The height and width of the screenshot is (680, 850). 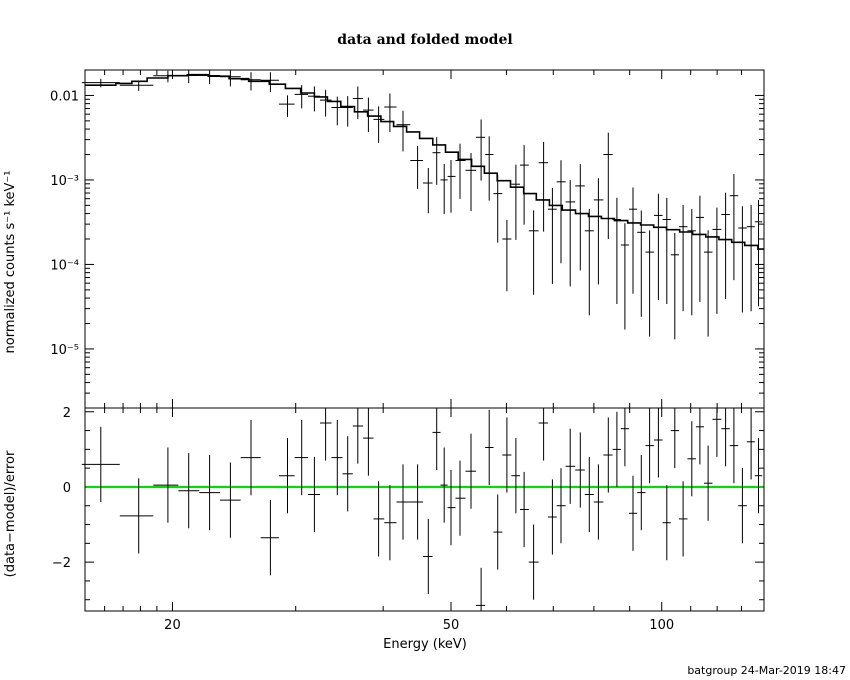 What do you see at coordinates (67, 488) in the screenshot?
I see `bottom-y-tick-label: 0` at bounding box center [67, 488].